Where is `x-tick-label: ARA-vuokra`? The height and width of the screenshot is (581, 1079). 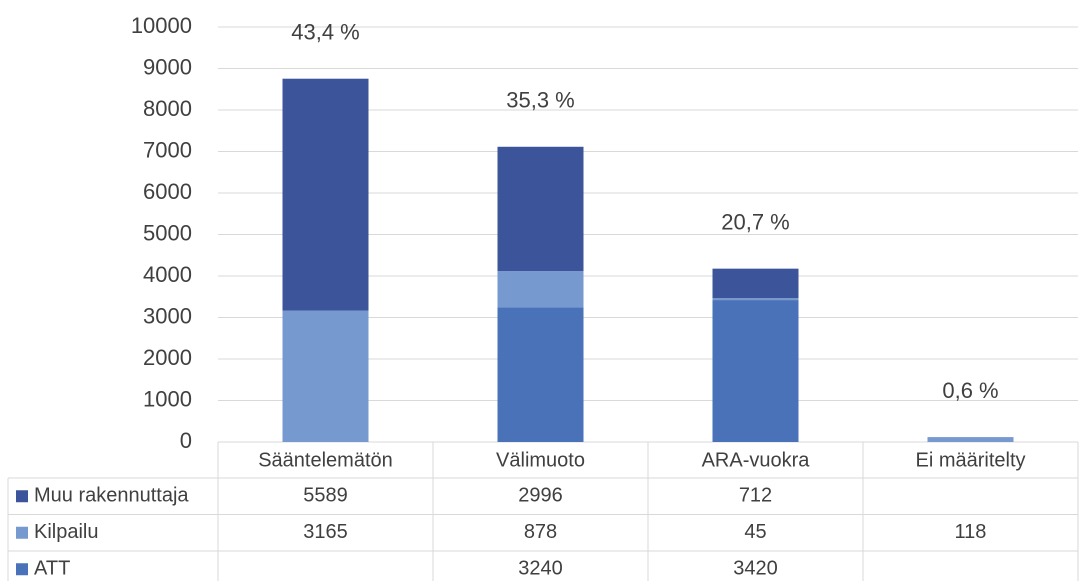 x-tick-label: ARA-vuokra is located at coordinates (756, 460).